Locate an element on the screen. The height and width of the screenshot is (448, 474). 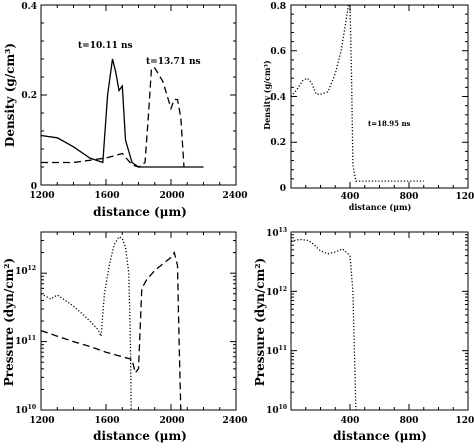
y-tick-label: 1013 is located at coordinates (276, 233).